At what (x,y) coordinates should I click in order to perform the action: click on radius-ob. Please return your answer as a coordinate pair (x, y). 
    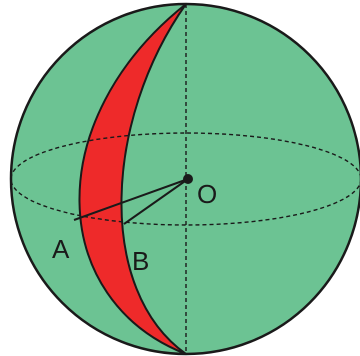
    Looking at the image, I should click on (156, 201).